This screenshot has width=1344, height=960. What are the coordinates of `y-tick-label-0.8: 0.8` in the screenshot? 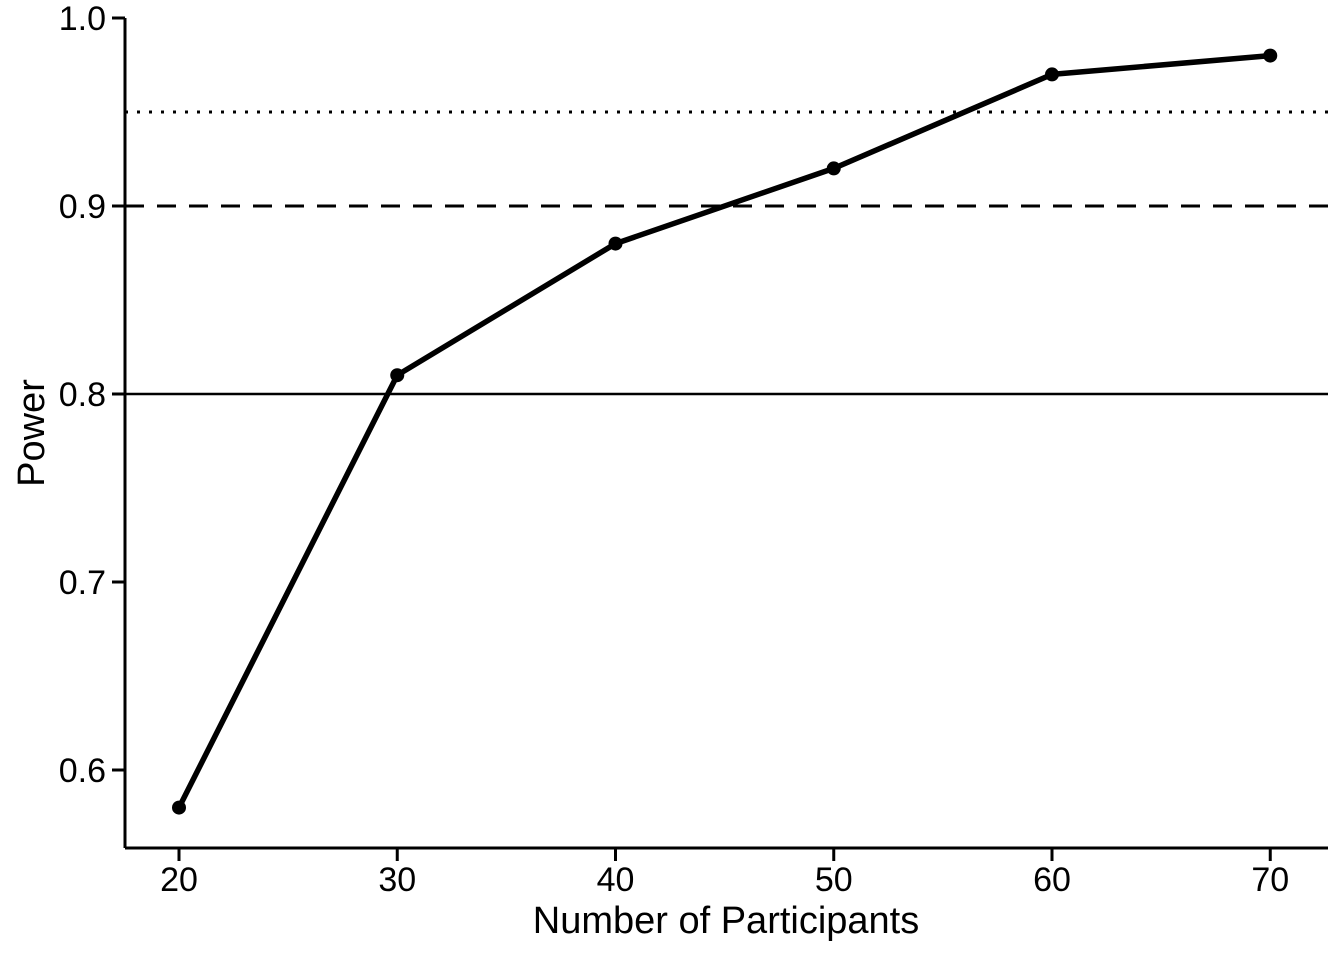 It's located at (82, 395).